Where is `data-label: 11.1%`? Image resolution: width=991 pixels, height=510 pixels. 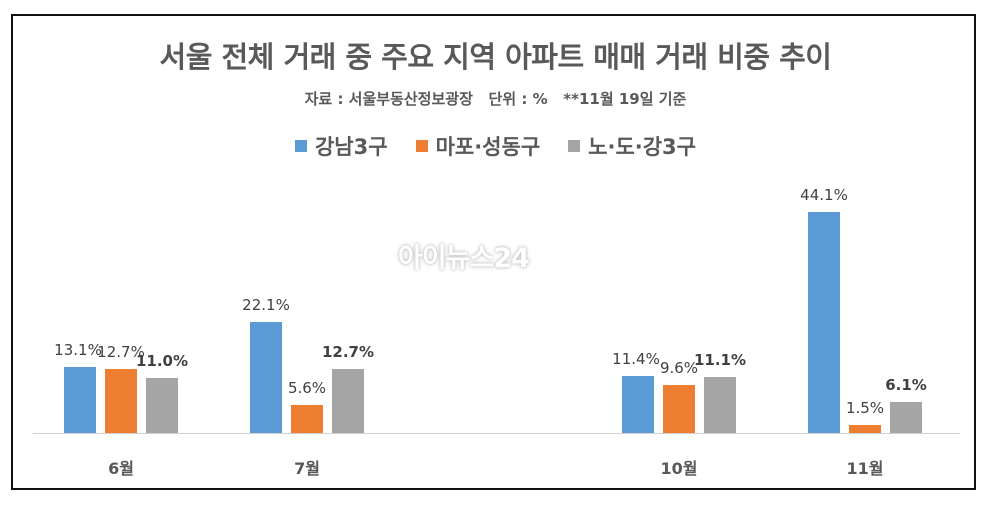 data-label: 11.1% is located at coordinates (720, 360).